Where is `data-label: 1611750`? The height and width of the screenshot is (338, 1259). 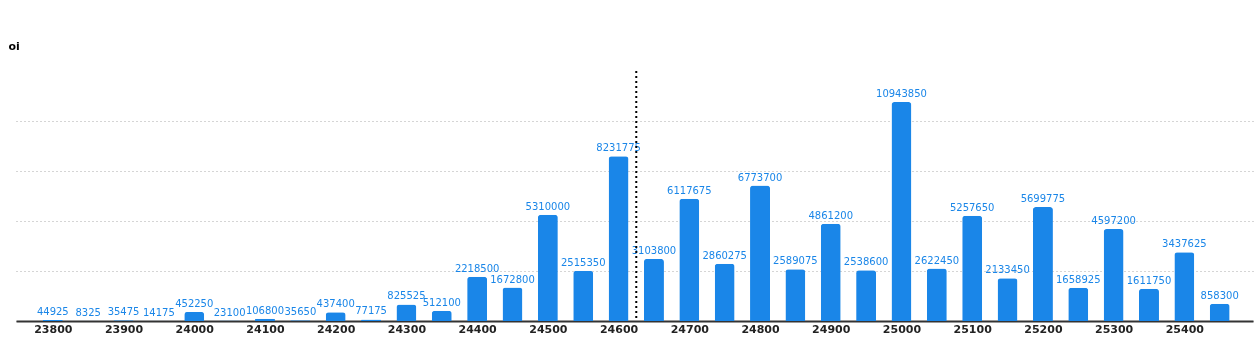 data-label: 1611750 is located at coordinates (1149, 280).